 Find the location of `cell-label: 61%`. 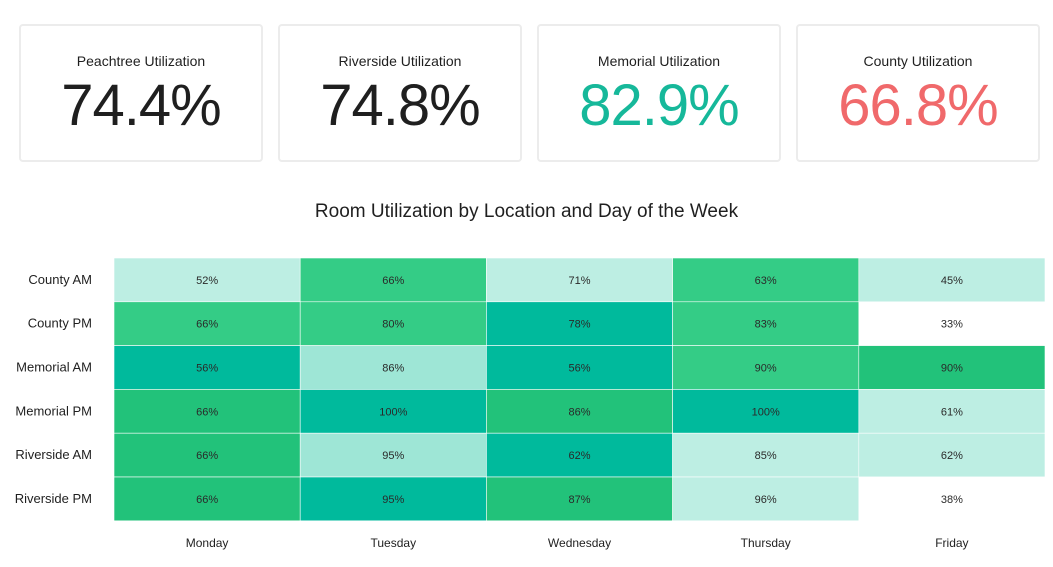

cell-label: 61% is located at coordinates (952, 412).